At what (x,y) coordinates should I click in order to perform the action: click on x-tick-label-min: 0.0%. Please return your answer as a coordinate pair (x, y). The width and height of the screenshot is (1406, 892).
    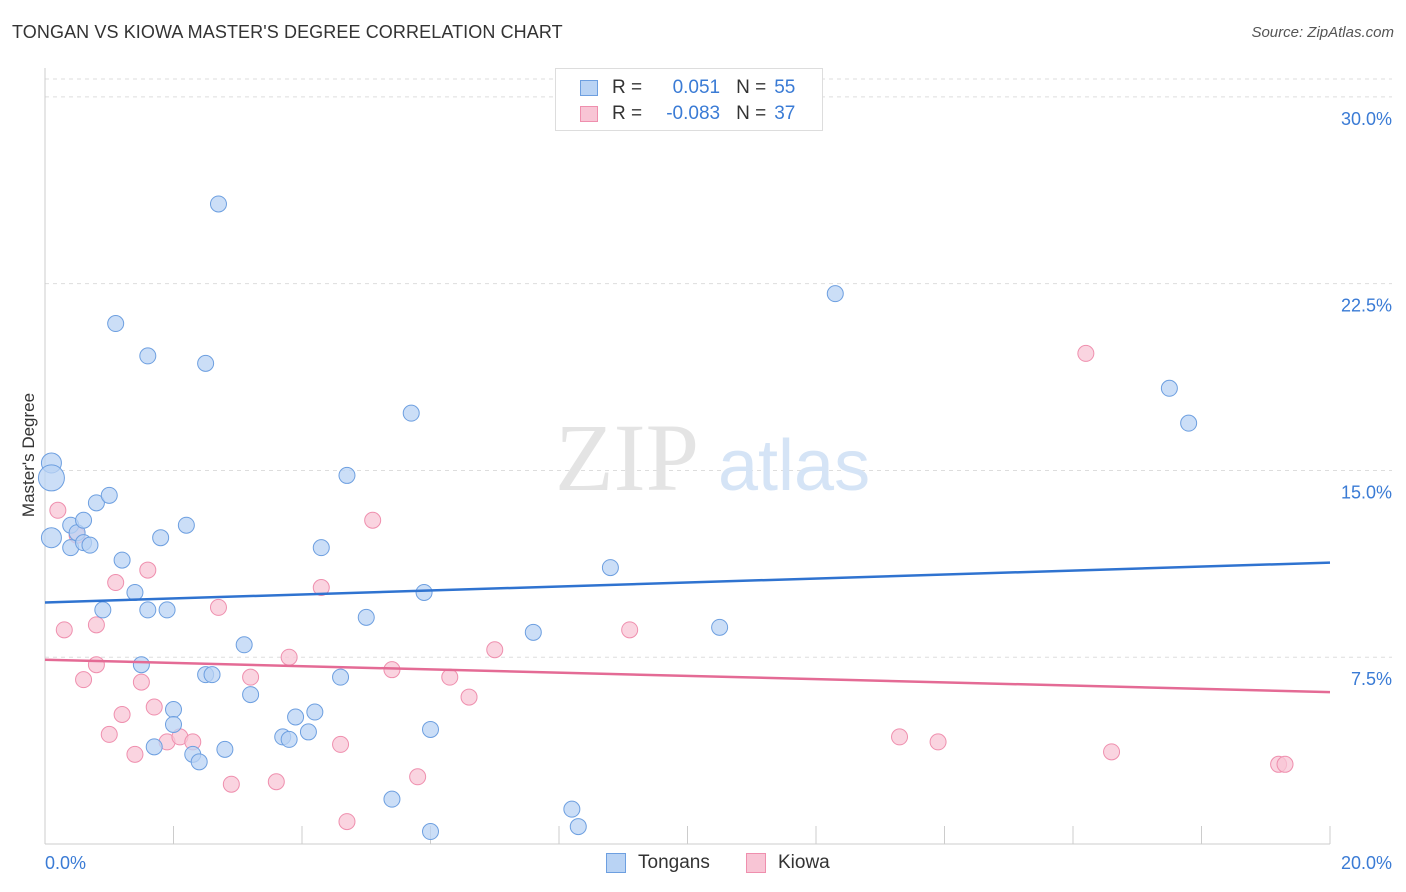
    Looking at the image, I should click on (65, 863).